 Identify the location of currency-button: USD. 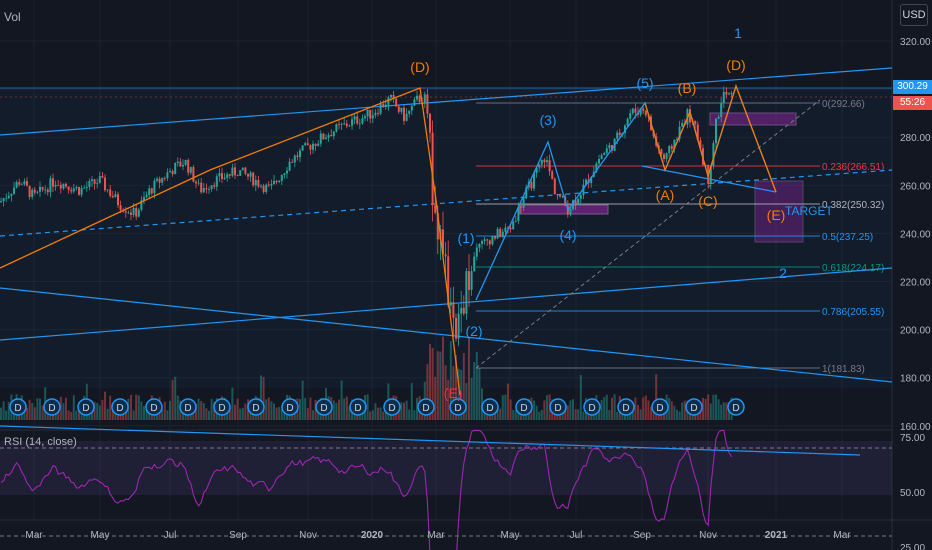
(914, 15).